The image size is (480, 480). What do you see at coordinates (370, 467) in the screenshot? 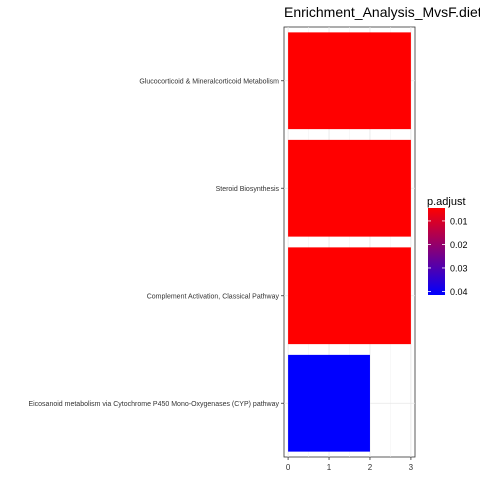
I see `x-tick-label: 2` at bounding box center [370, 467].